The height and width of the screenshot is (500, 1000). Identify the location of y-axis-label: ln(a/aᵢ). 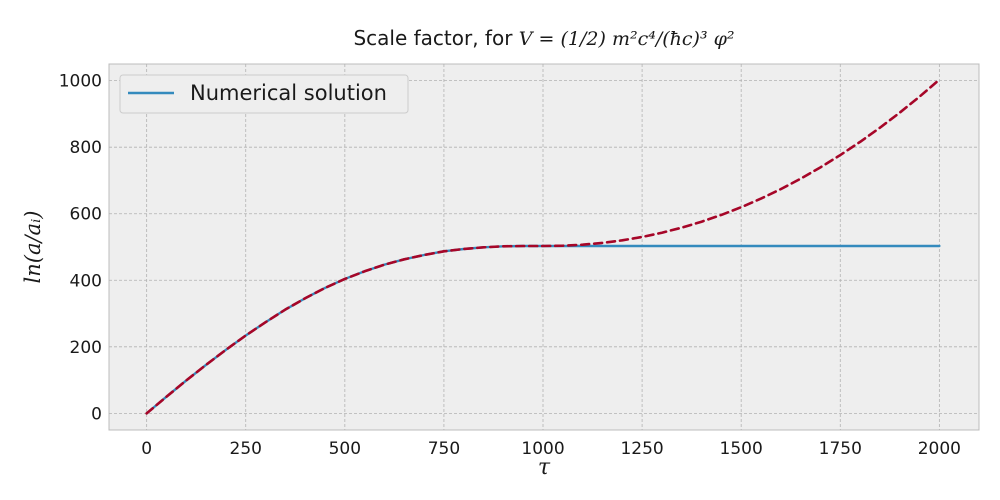
(33, 247).